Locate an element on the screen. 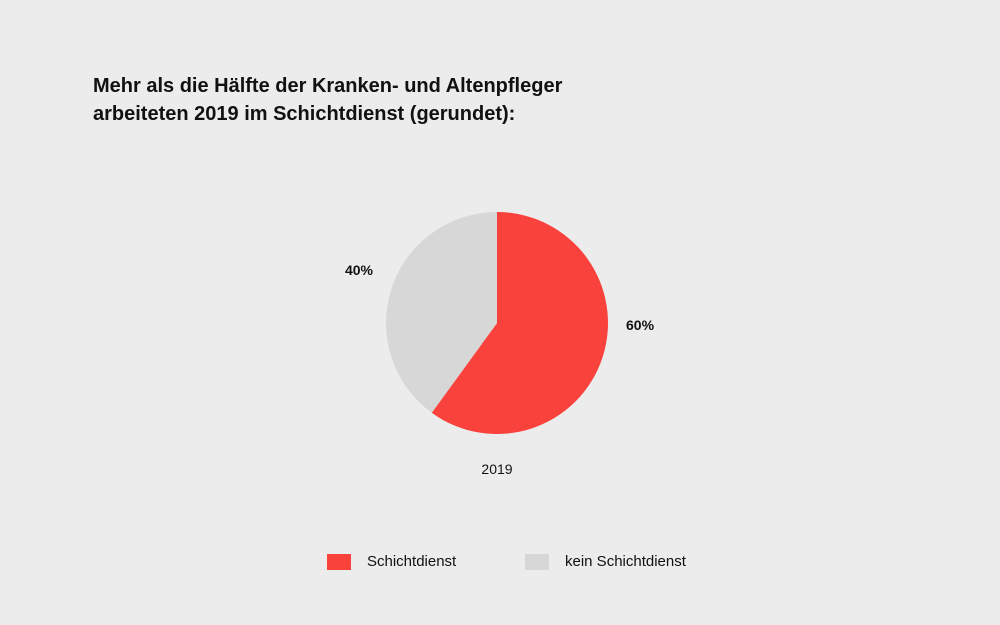 The width and height of the screenshot is (1000, 625). legend-item-kein-schichtdienst: kein Schichtdienst is located at coordinates (605, 561).